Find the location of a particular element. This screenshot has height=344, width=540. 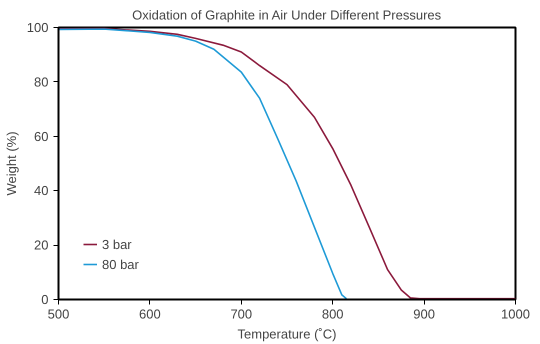

legend-label: 80 bar is located at coordinates (120, 264).